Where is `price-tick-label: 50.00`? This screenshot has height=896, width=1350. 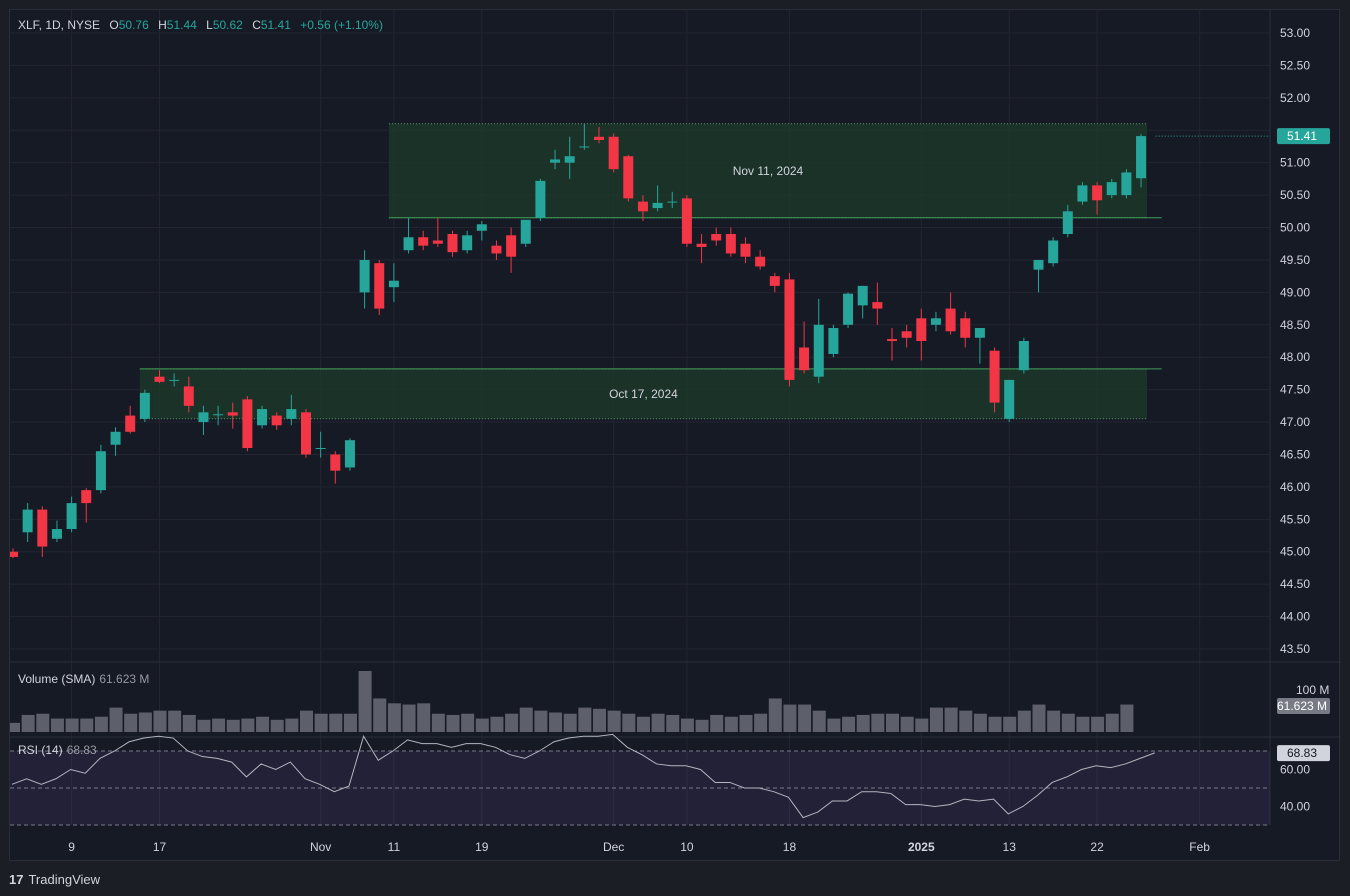
price-tick-label: 50.00 is located at coordinates (1295, 228).